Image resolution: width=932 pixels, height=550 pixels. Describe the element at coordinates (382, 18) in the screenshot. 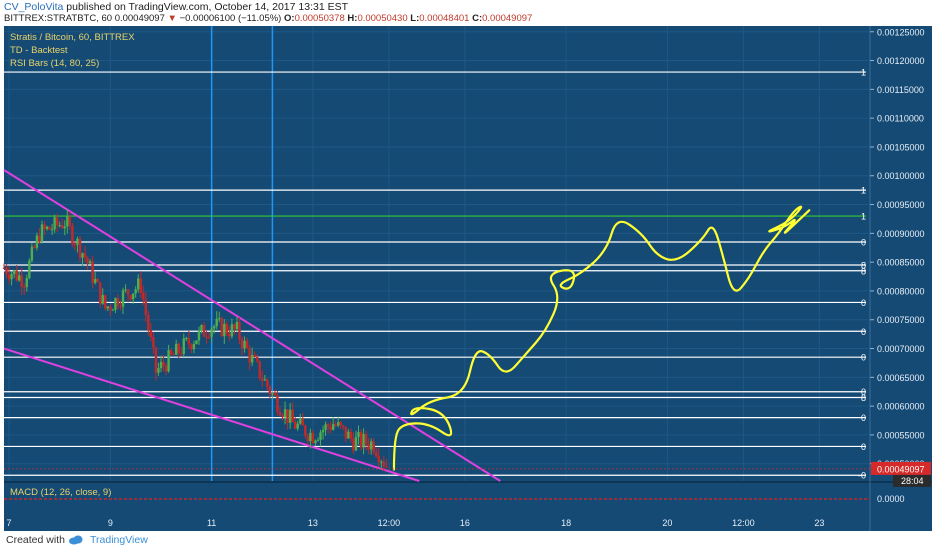

I see `high-value: 0.00050430` at that location.